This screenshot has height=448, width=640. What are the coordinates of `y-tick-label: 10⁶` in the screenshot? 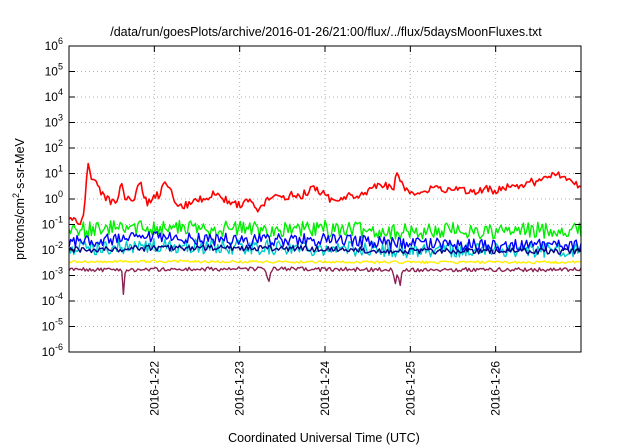 It's located at (54, 44).